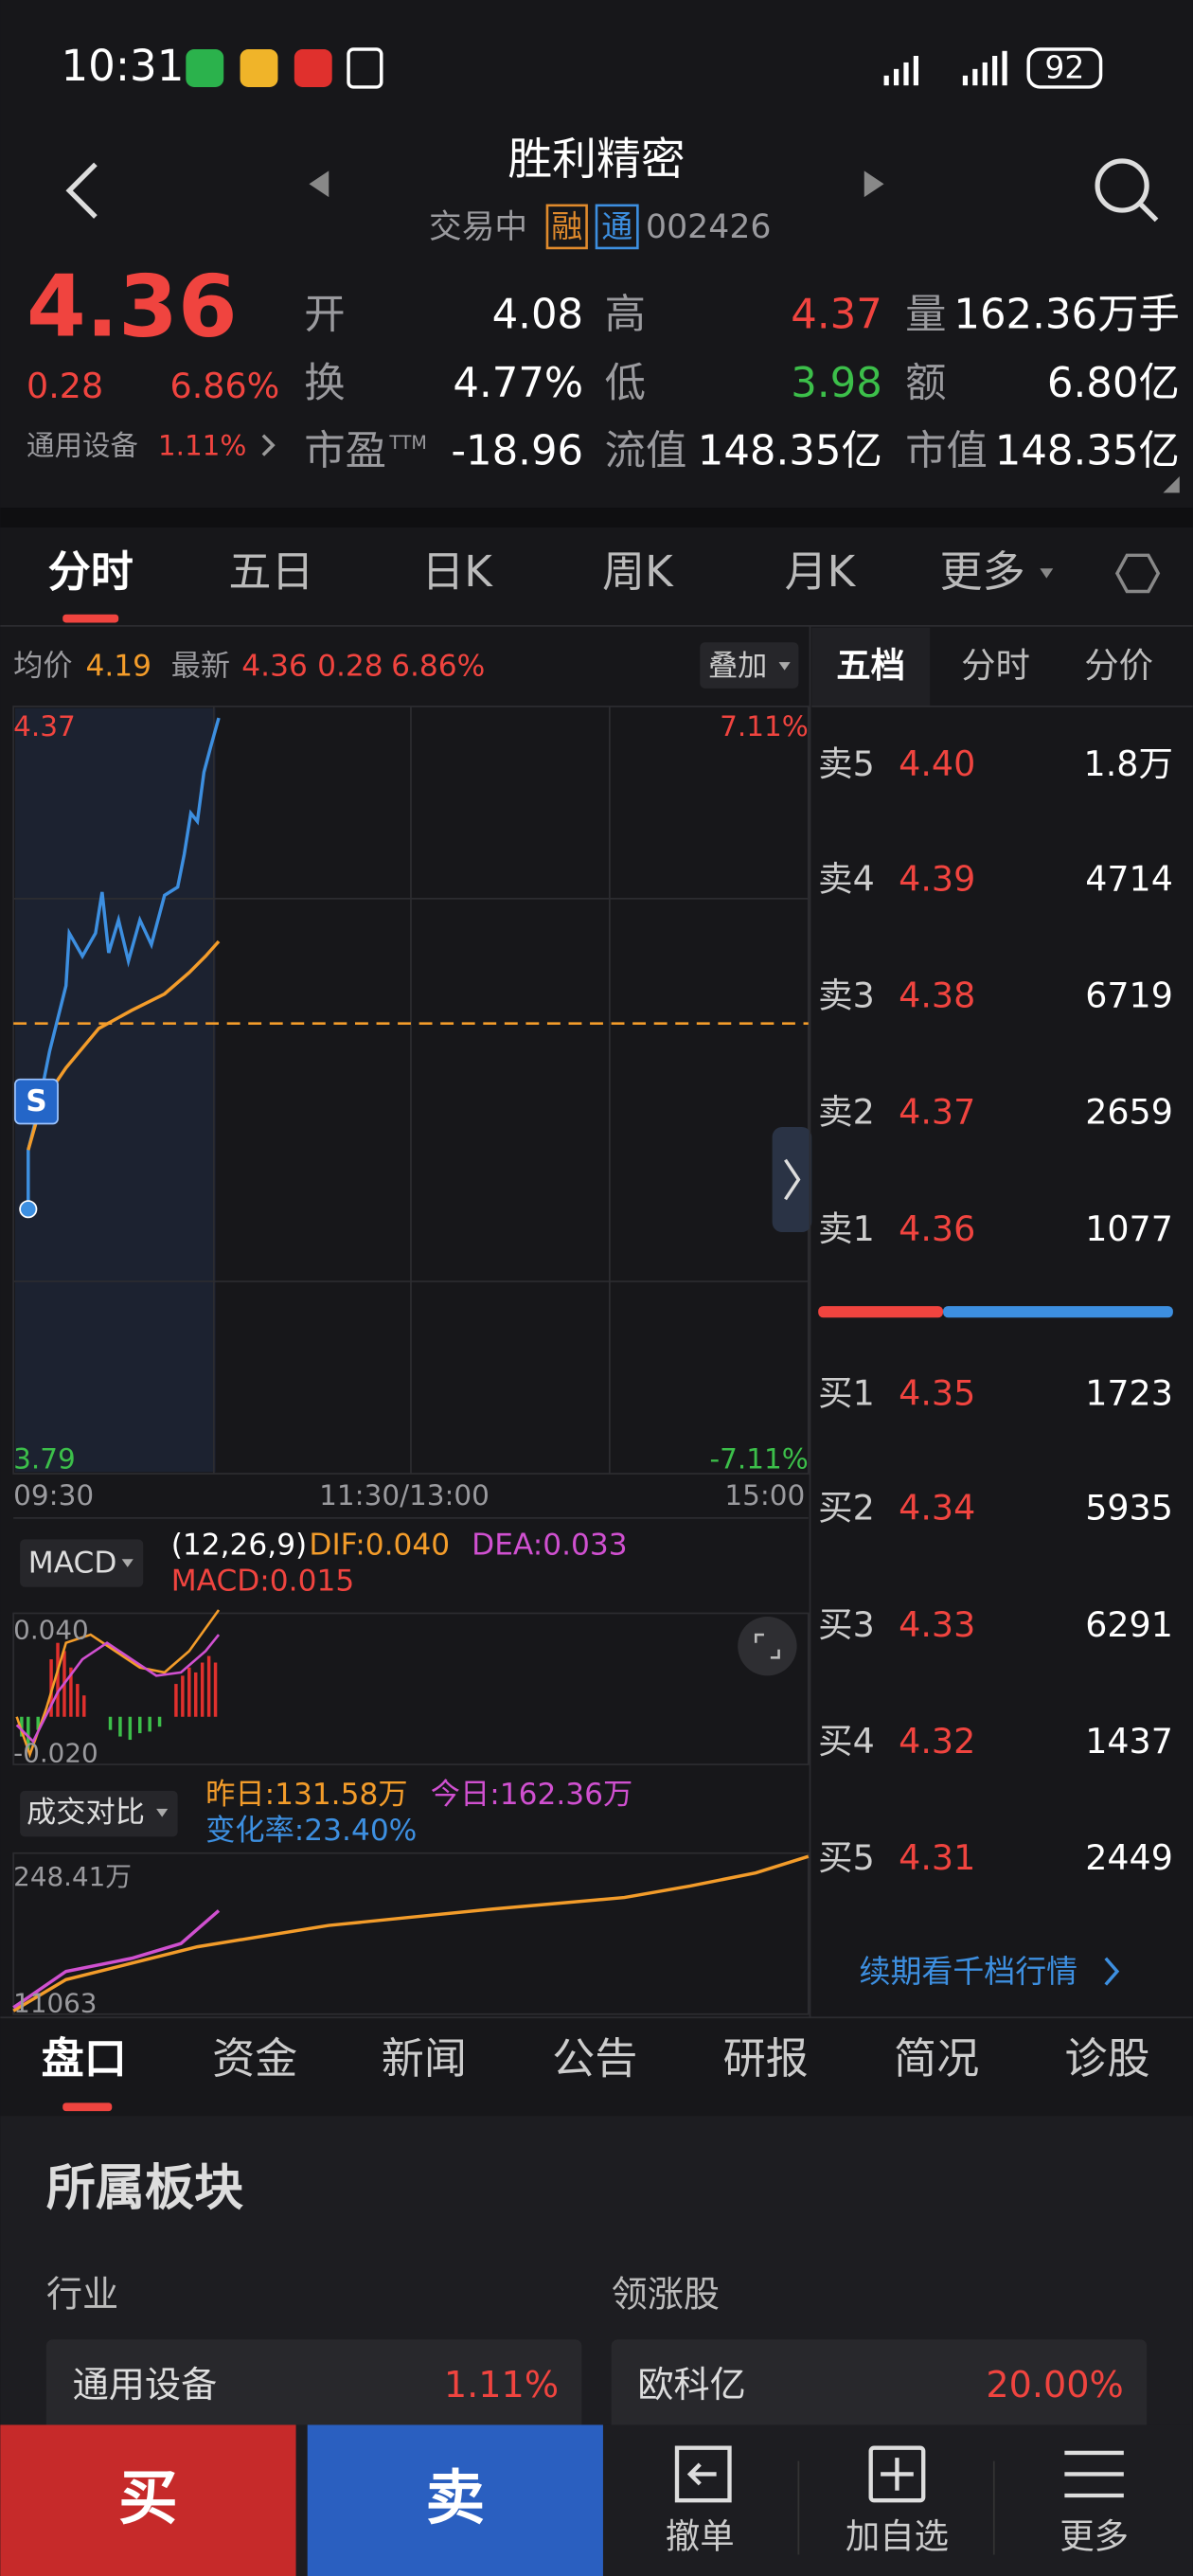 Image resolution: width=1193 pixels, height=2576 pixels. I want to click on stat-value: 4.77%, so click(518, 383).